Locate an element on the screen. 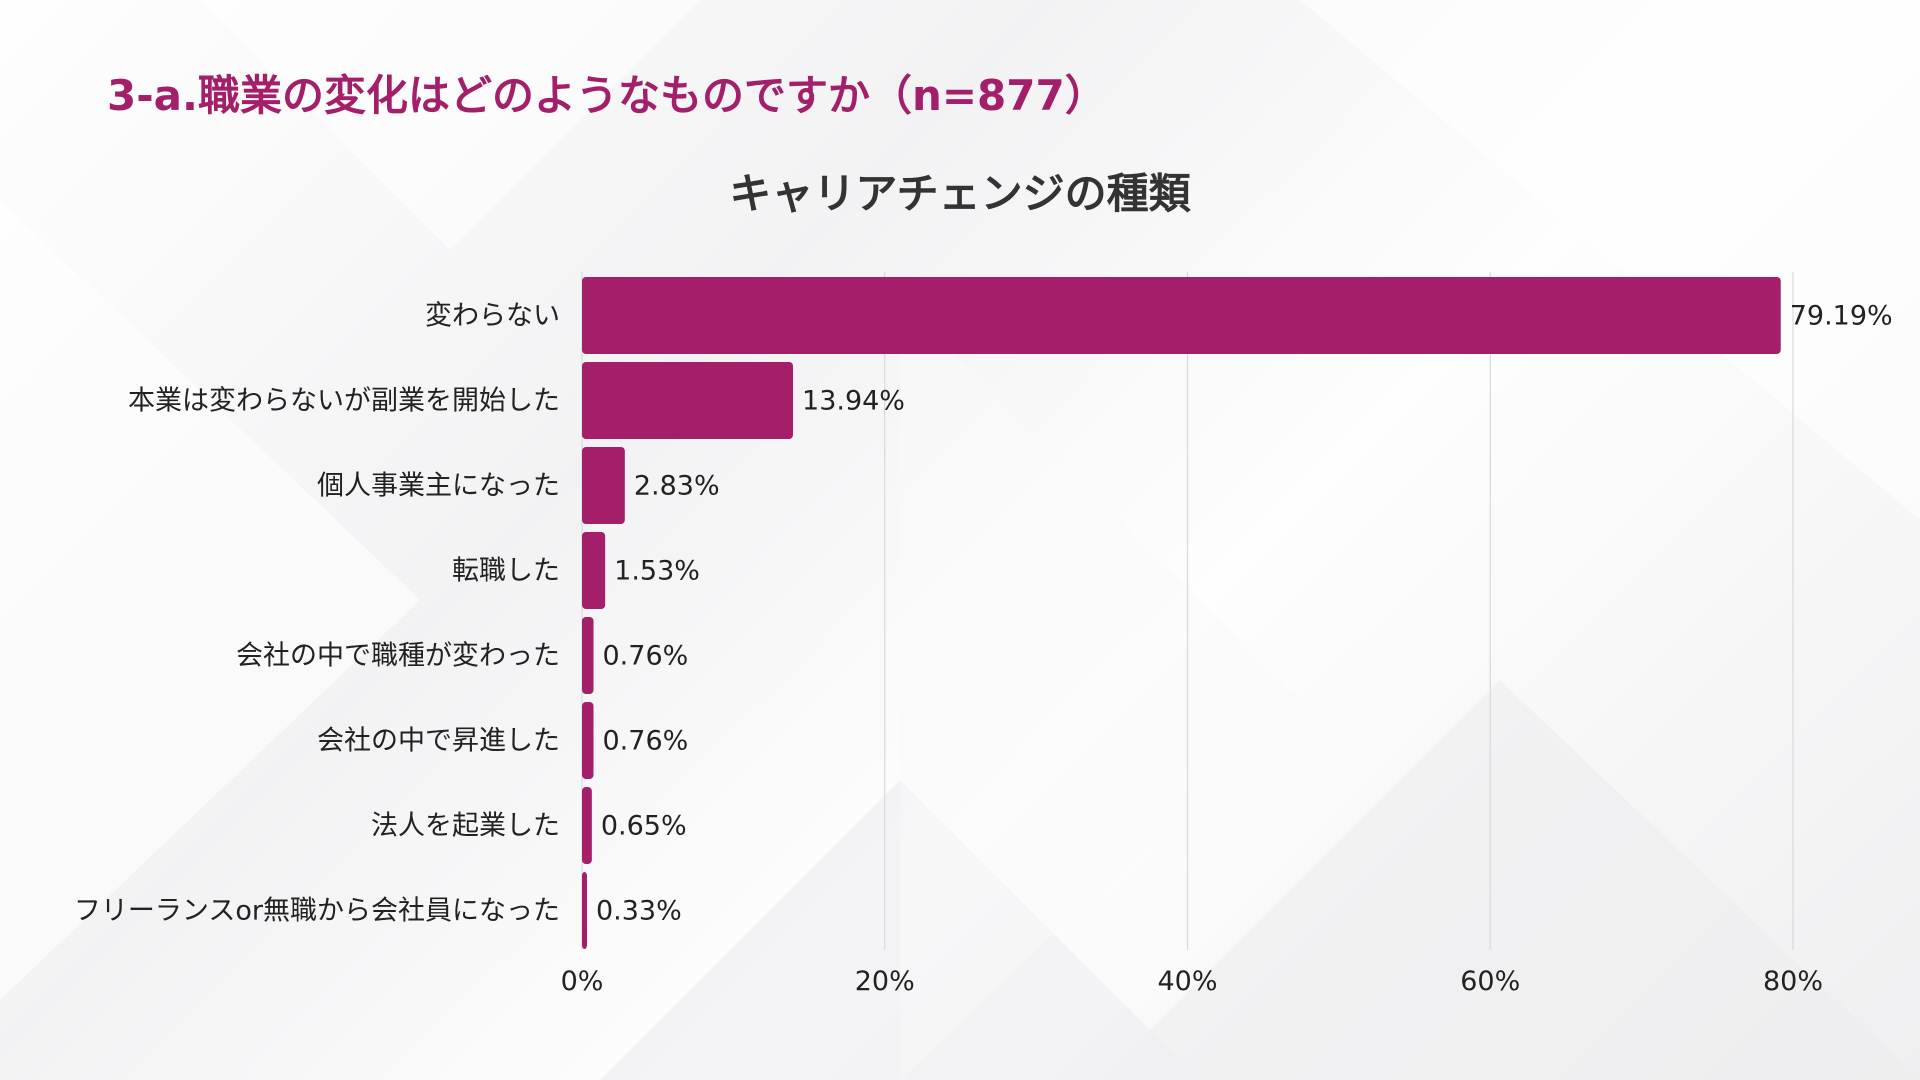 Image resolution: width=1920 pixels, height=1080 pixels. category-label: 本業は変わらないが副業を開始した is located at coordinates (344, 401).